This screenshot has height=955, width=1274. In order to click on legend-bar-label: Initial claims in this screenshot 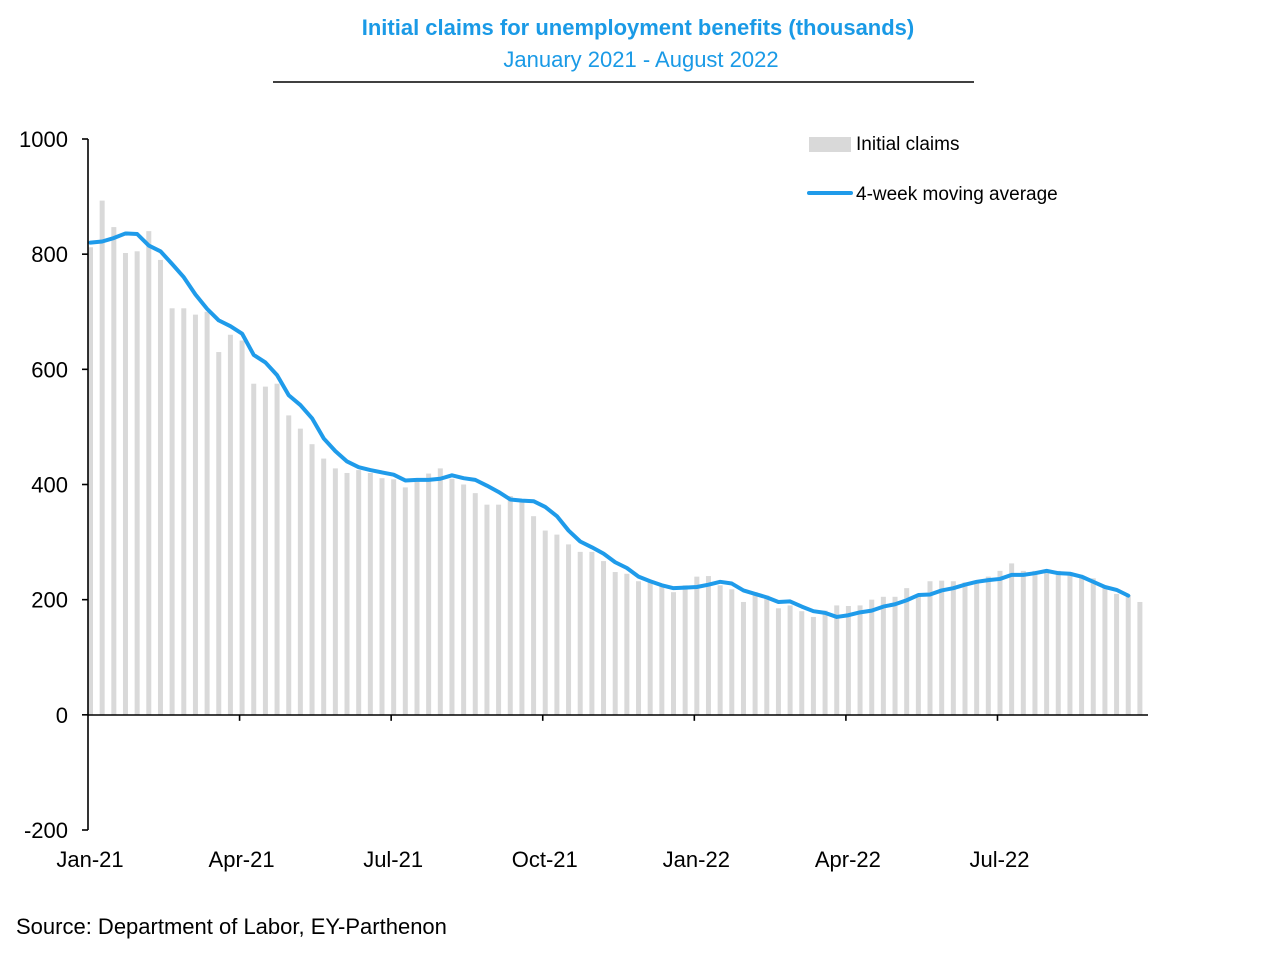, I will do `click(907, 144)`.